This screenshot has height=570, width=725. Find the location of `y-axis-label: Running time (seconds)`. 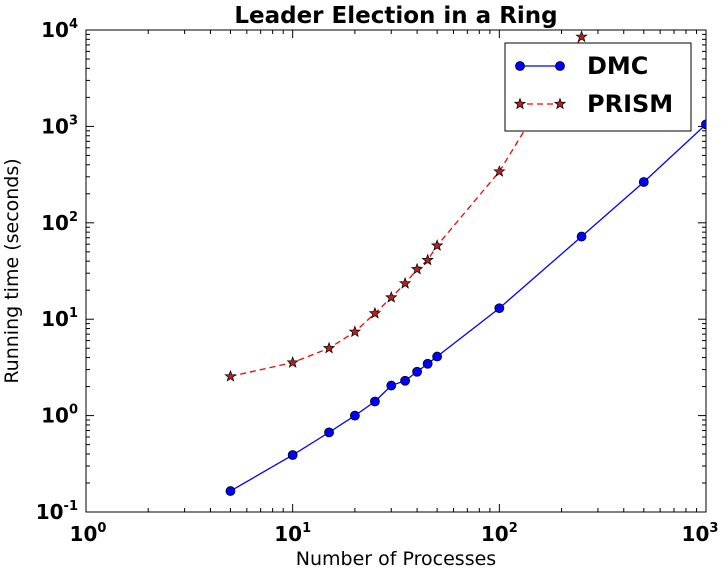

y-axis-label: Running time (seconds) is located at coordinates (12, 270).